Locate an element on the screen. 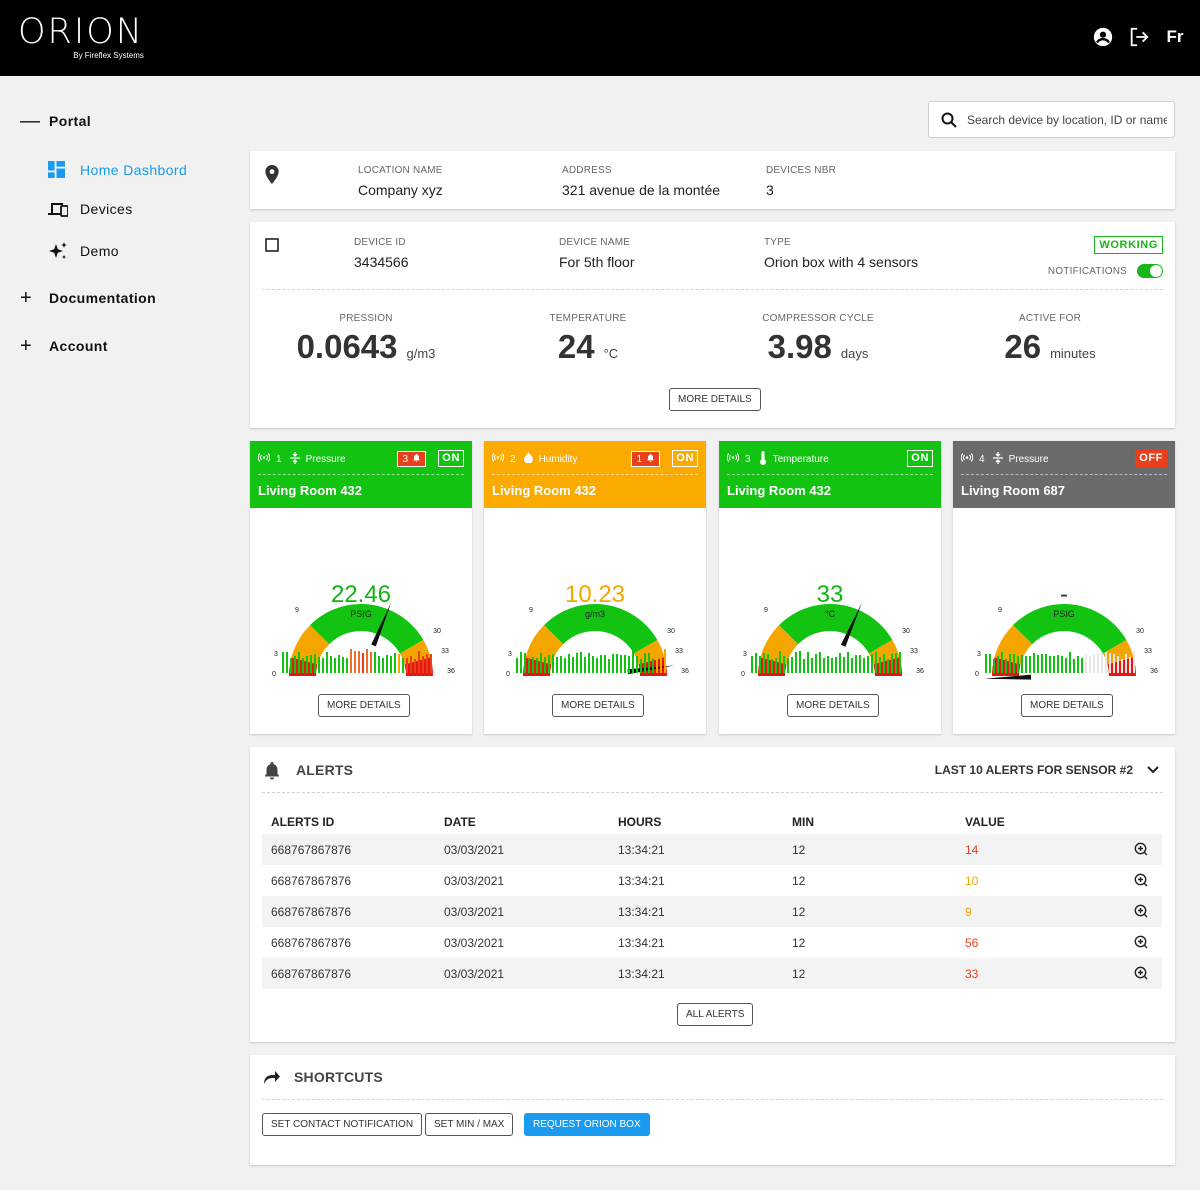  alert-value: 14 is located at coordinates (972, 850).